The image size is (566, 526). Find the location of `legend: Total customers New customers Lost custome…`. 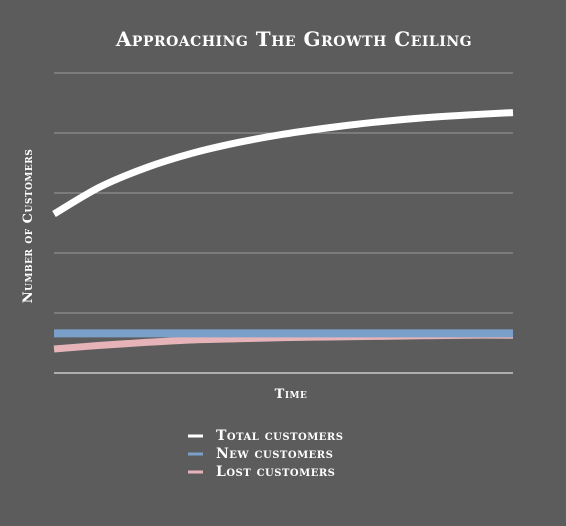

legend: Total customers New customers Lost custome… is located at coordinates (265, 454).